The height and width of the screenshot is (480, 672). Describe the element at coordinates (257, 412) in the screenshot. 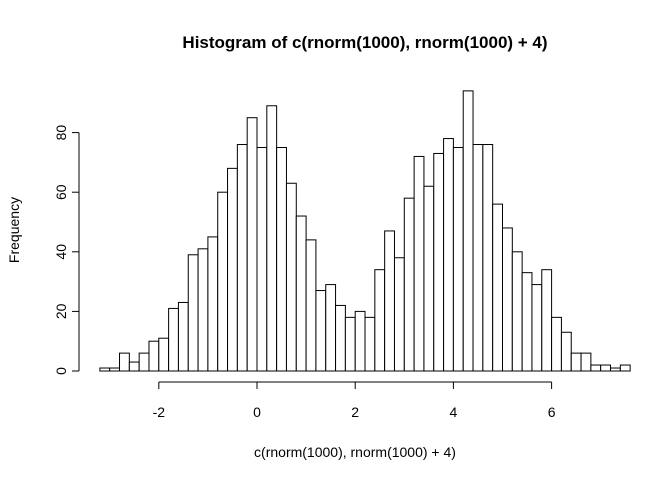

I see `x-tick-label: 0` at that location.